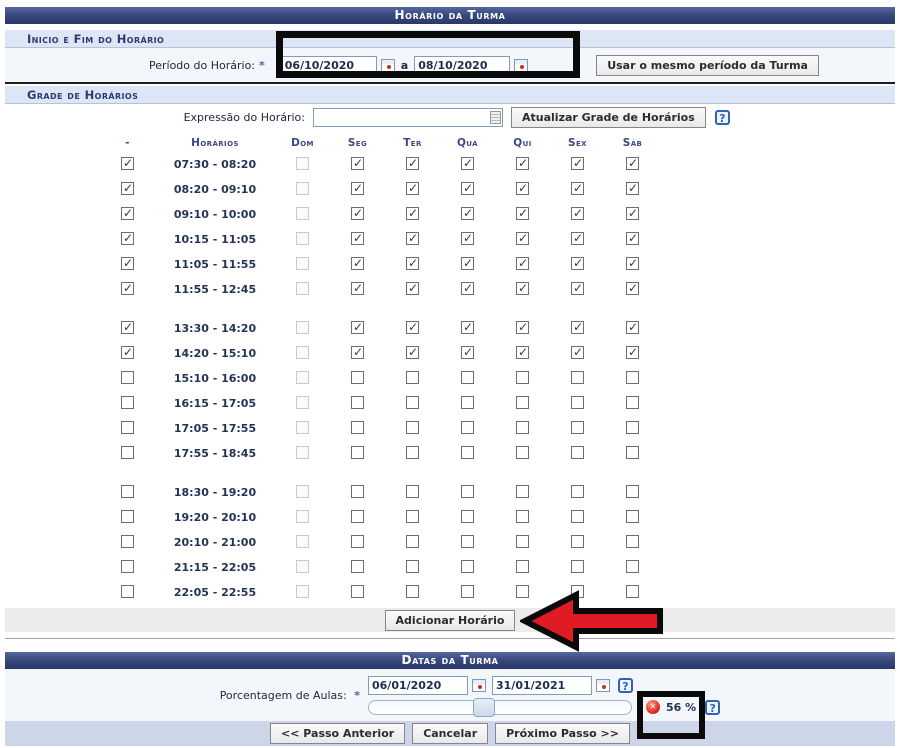 This screenshot has width=900, height=748. Describe the element at coordinates (484, 707) in the screenshot. I see `slider-handle` at that location.